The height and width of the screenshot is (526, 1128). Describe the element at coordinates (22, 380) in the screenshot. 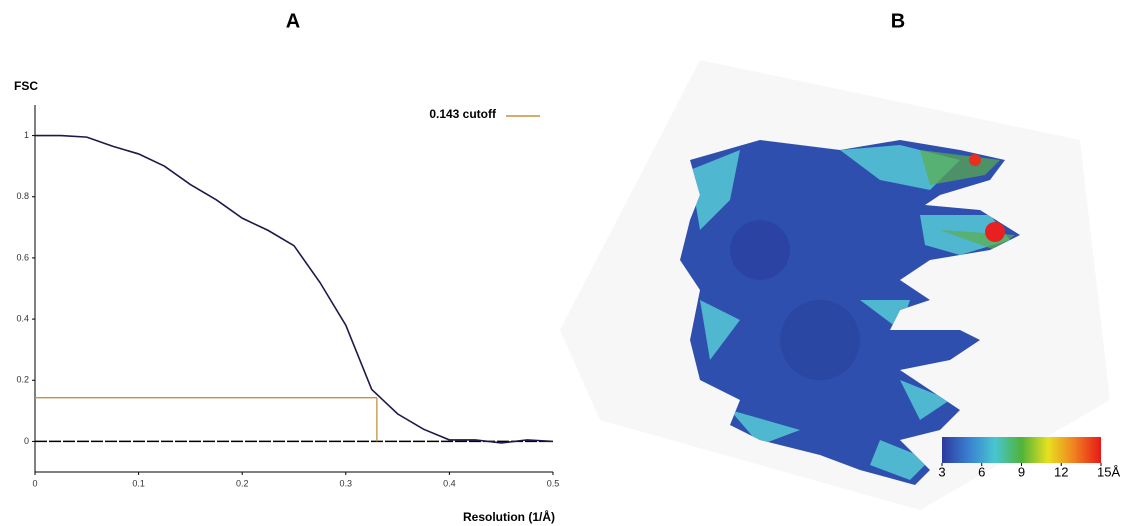

I see `y-tick-label: 0.2` at that location.